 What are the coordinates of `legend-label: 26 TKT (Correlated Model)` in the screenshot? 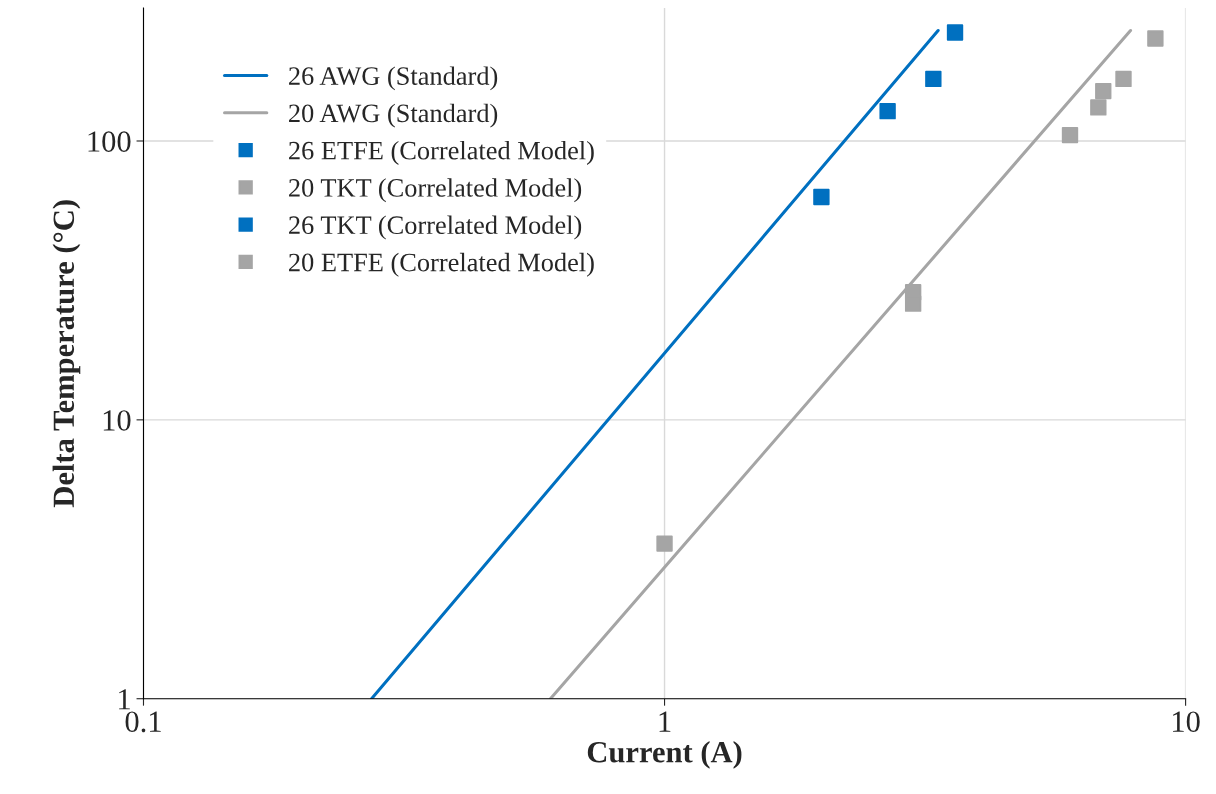 It's located at (435, 227).